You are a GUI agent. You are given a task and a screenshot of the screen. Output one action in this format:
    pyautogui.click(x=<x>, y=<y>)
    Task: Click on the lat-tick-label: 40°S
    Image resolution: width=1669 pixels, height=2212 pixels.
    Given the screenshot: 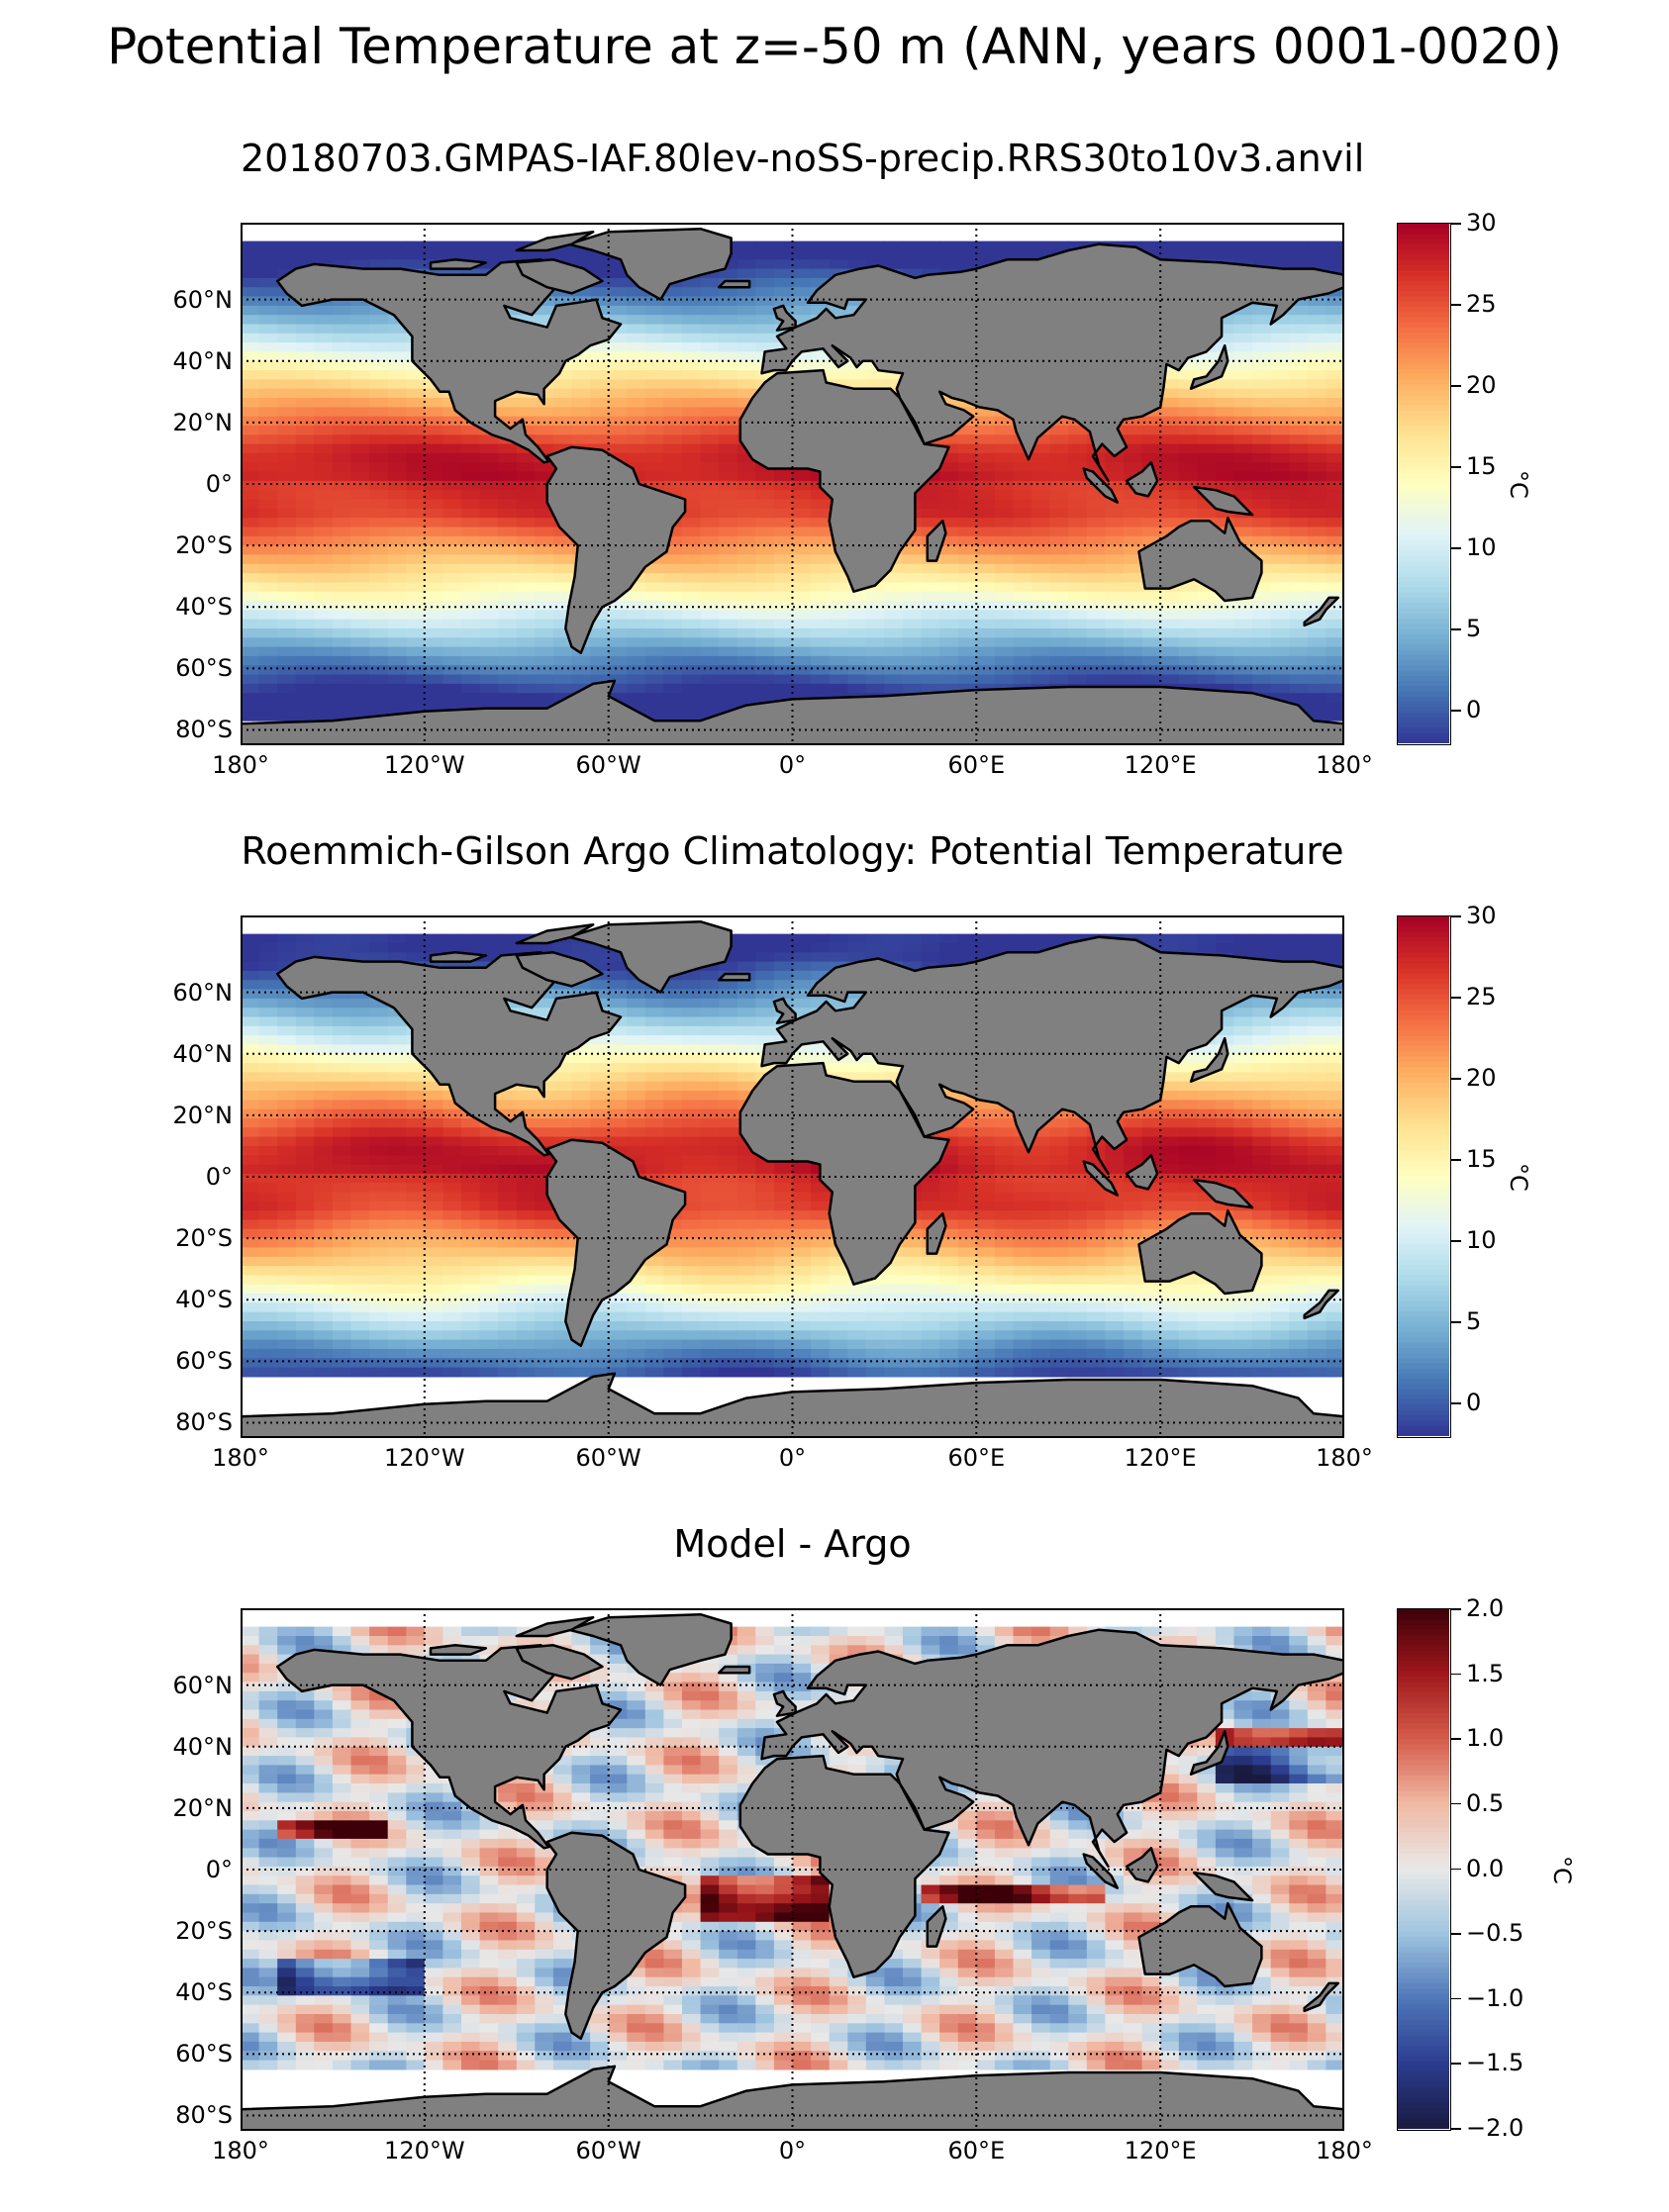 What is the action you would take?
    pyautogui.click(x=204, y=607)
    